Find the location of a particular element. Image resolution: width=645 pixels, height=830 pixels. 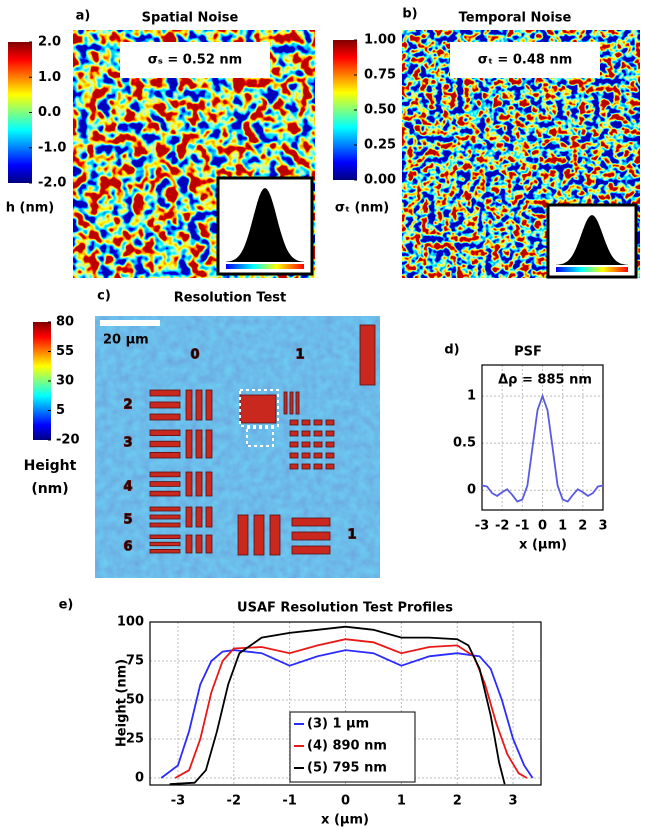

x-axis-label: x (µm) is located at coordinates (345, 820).